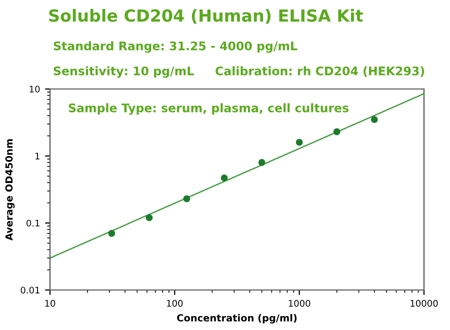 The height and width of the screenshot is (330, 450). Describe the element at coordinates (35, 89) in the screenshot. I see `y-tick-label: 10` at that location.